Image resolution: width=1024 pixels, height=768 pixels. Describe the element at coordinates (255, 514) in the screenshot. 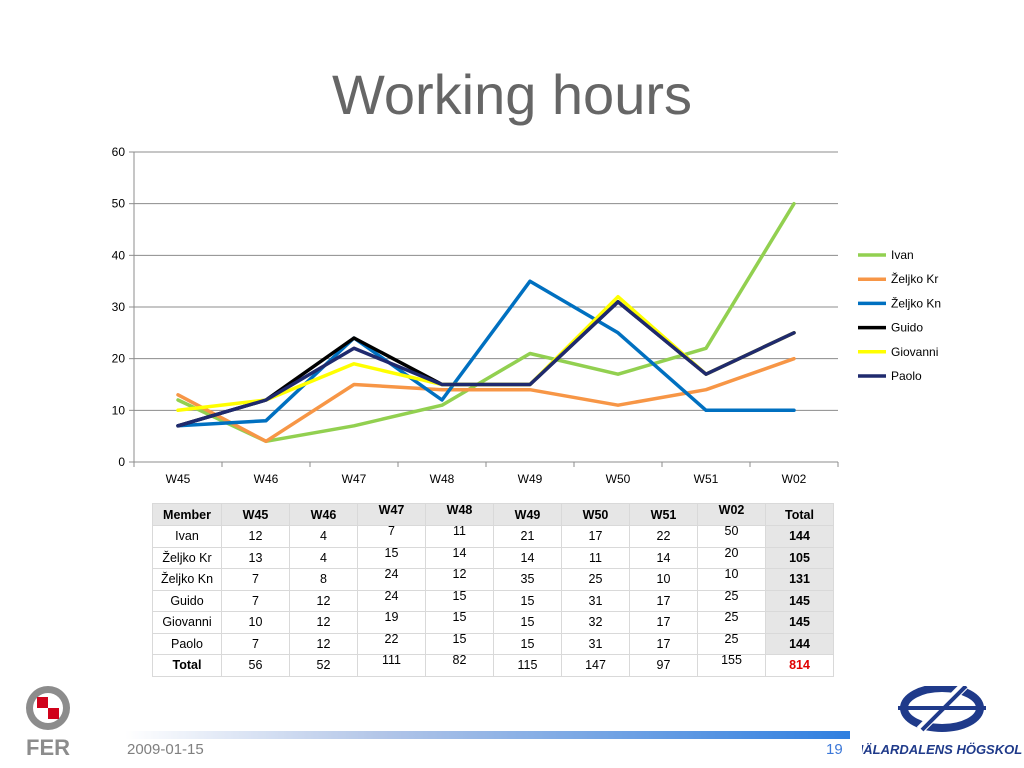

I see `table-header-cell: W45` at that location.